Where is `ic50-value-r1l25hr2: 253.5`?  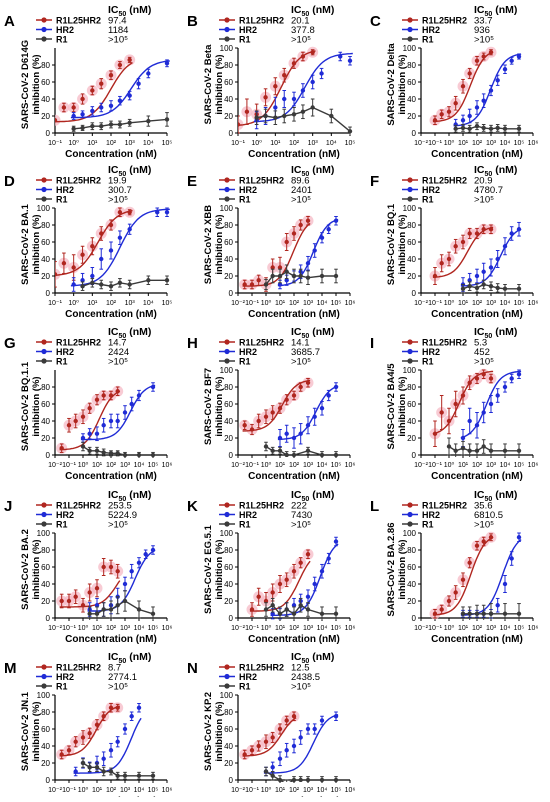
ic50-value-r1l25hr2: 253.5 is located at coordinates (120, 506).